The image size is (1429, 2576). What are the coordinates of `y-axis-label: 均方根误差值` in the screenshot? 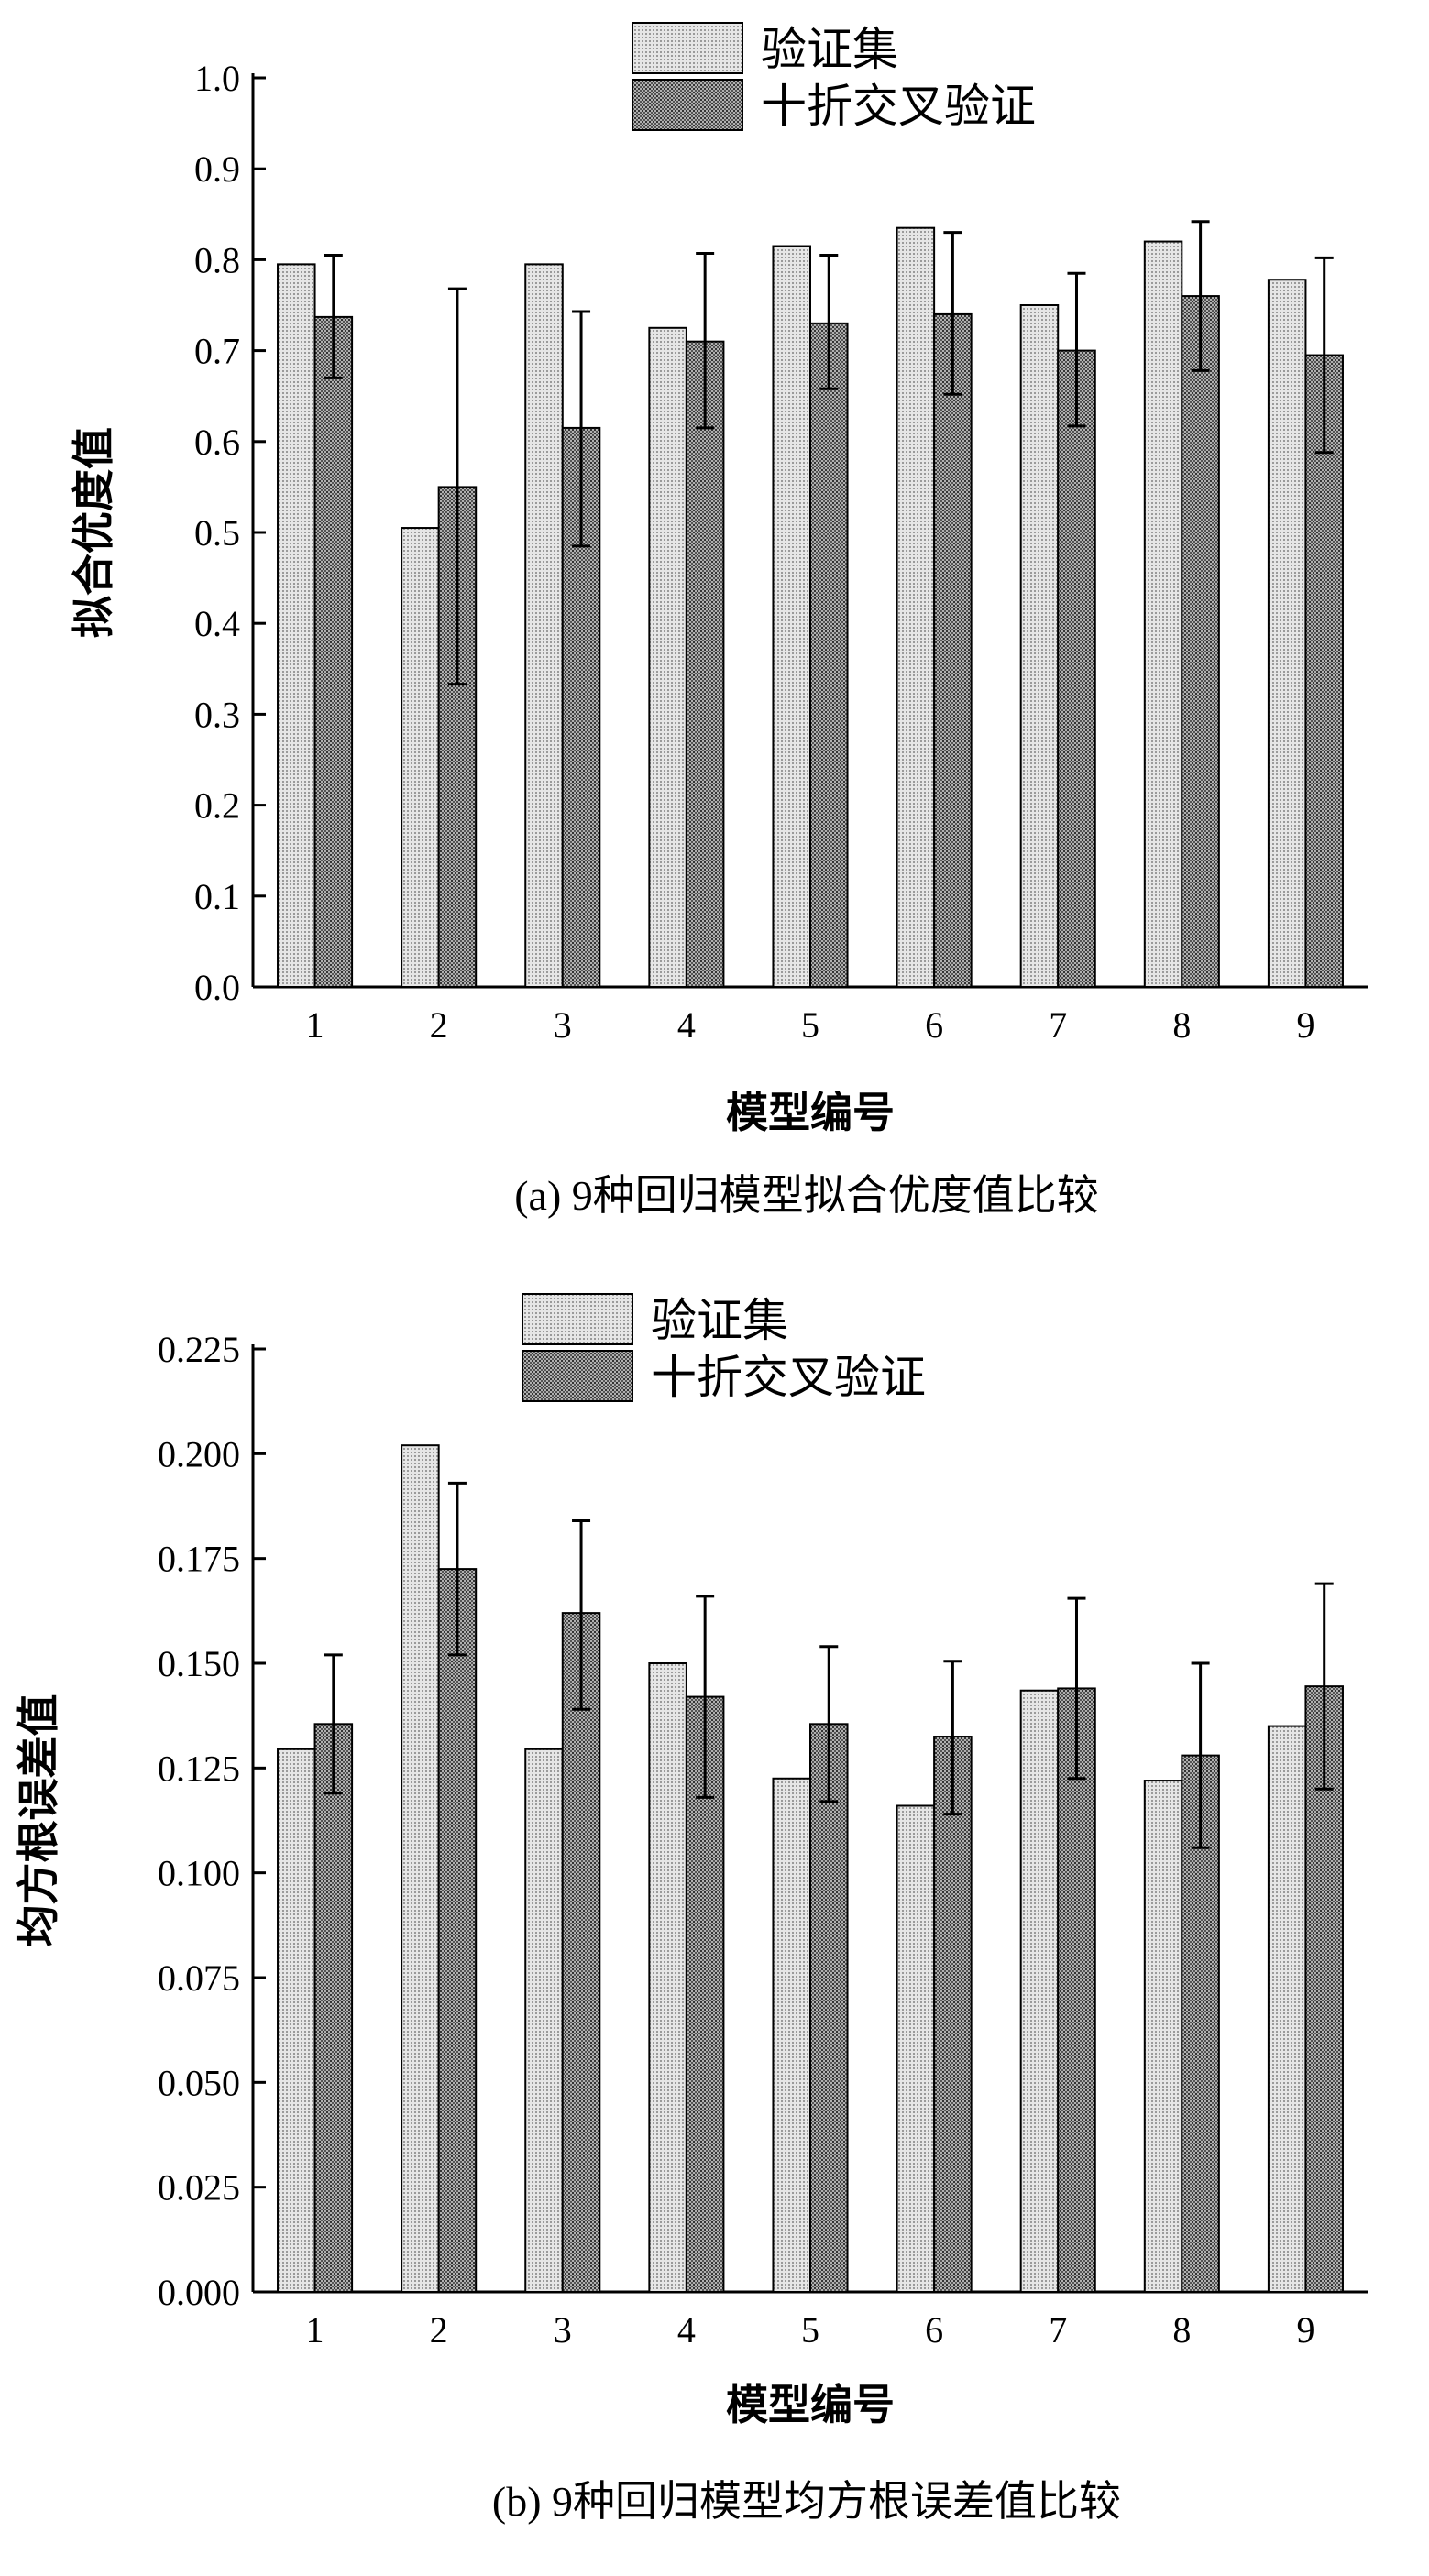 It's located at (38, 1820).